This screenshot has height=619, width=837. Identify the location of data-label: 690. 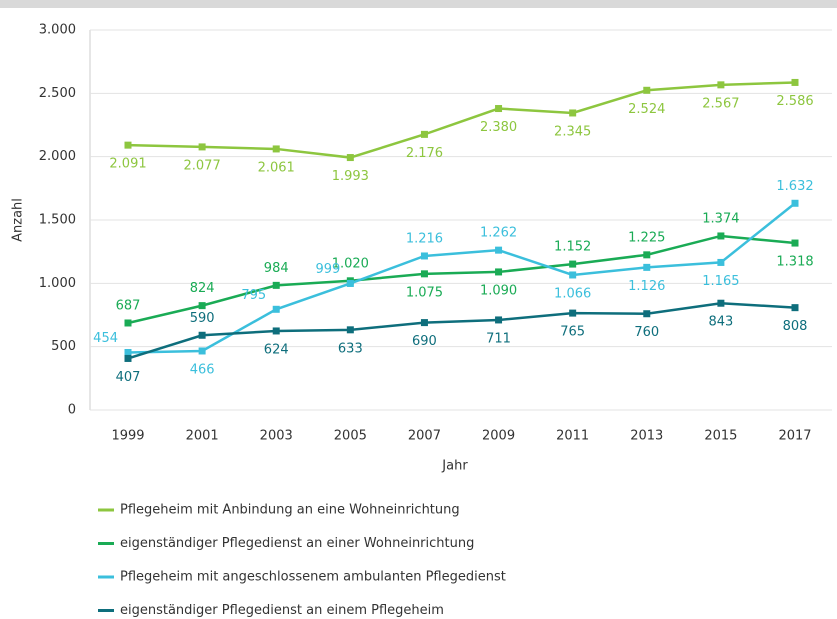
(424, 341).